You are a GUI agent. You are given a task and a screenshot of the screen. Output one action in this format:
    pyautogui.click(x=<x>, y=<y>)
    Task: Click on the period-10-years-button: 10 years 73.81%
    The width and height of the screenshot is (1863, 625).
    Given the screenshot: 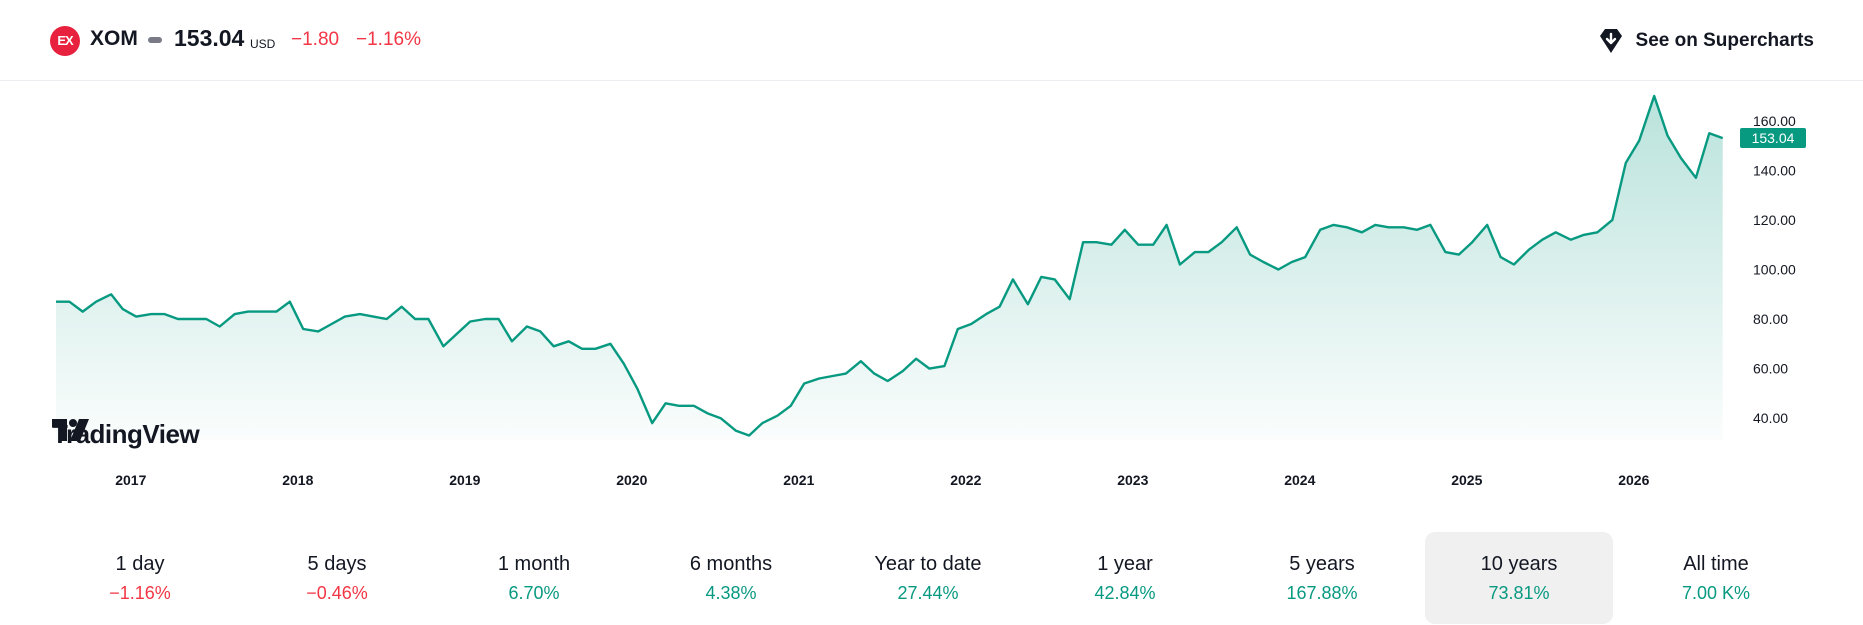 What is the action you would take?
    pyautogui.click(x=1519, y=578)
    